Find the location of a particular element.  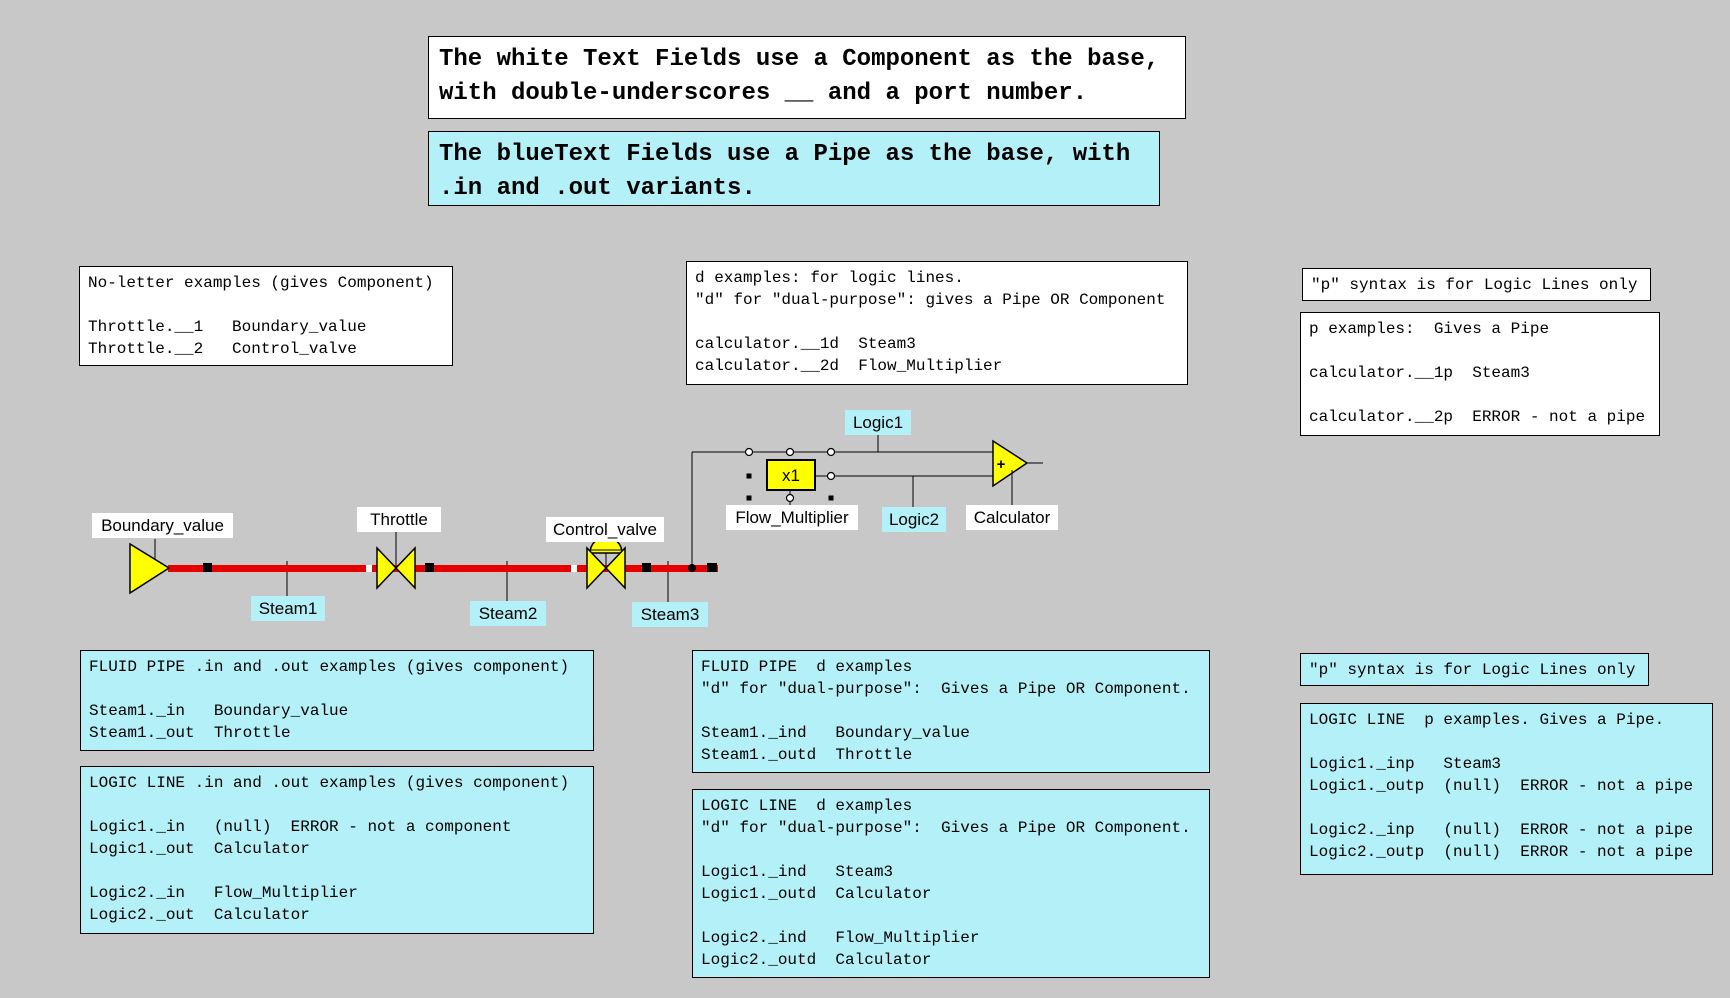

label-calculator: Calculator is located at coordinates (1012, 517).